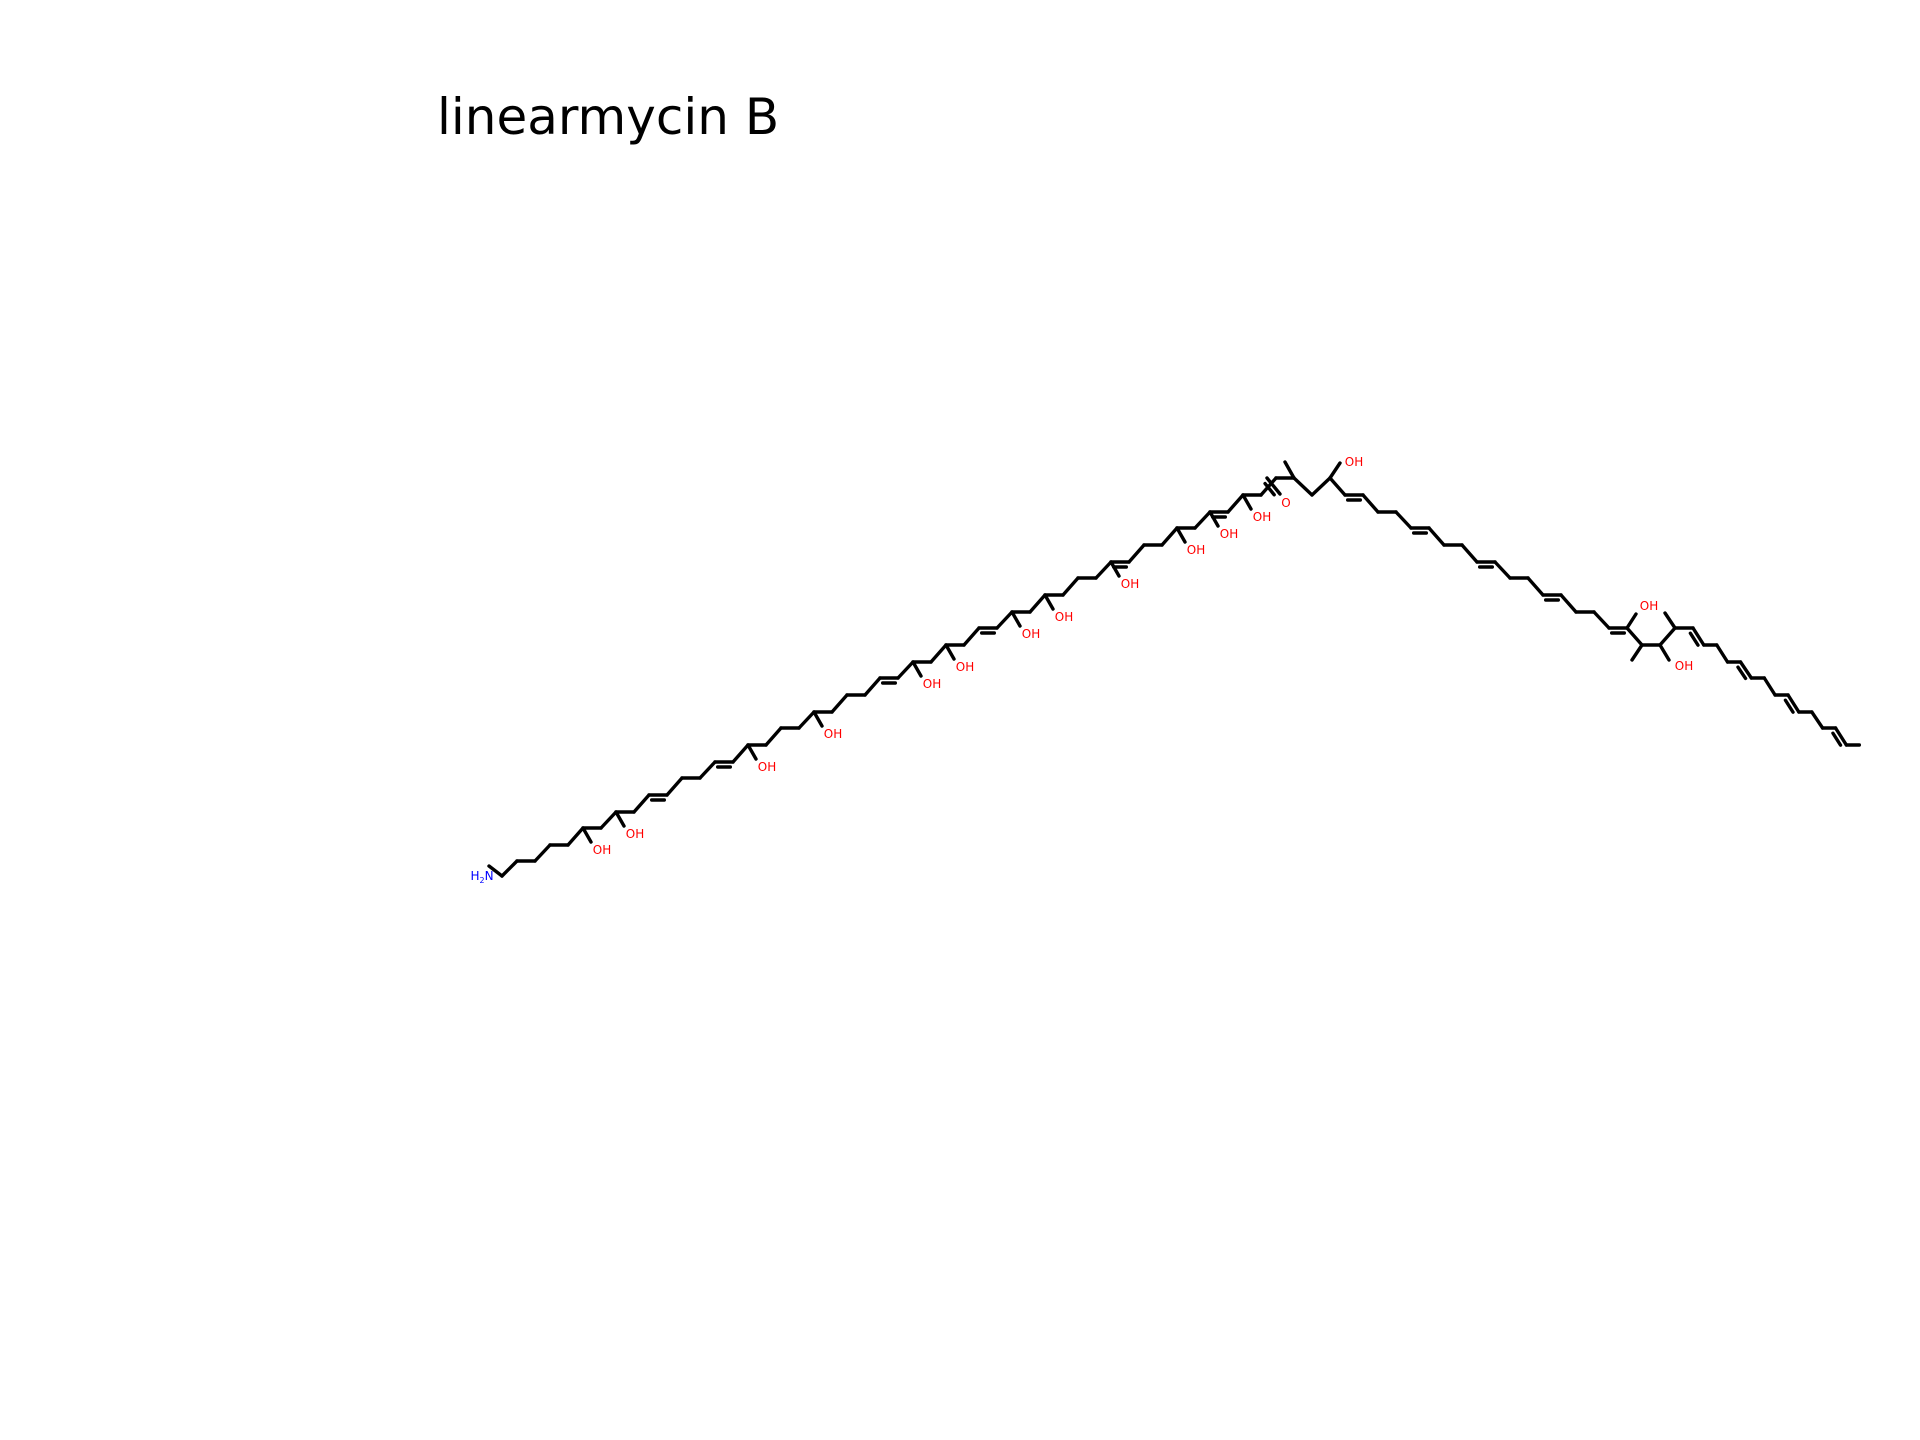 This screenshot has height=1440, width=1920. I want to click on carbonyl-oxygen-label: O, so click(1285, 503).